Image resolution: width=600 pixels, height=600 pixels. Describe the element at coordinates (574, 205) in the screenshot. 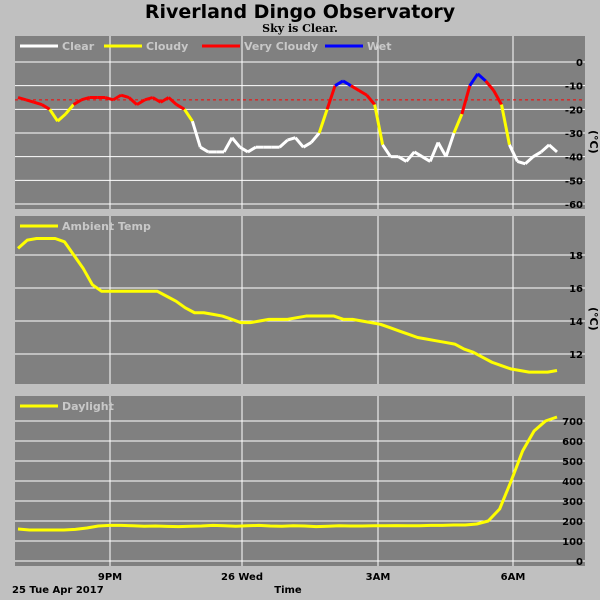

I see `y-tick-label: -60` at that location.